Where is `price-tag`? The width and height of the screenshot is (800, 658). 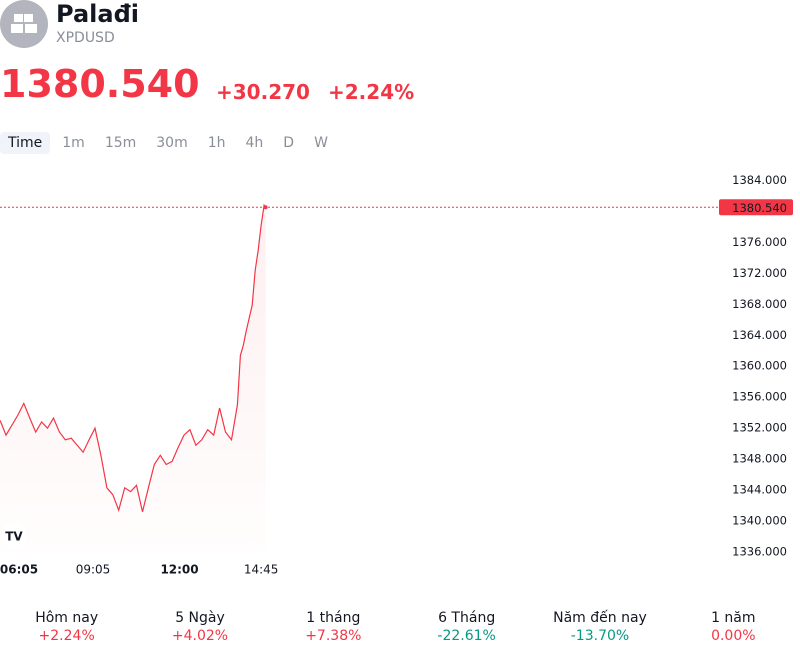
price-tag is located at coordinates (756, 207).